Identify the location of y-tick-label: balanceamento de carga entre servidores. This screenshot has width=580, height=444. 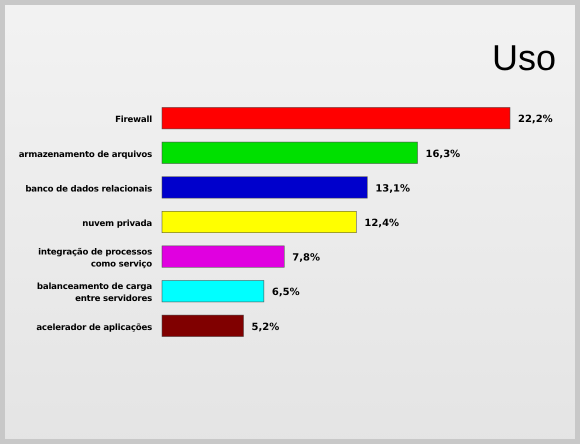
(94, 293).